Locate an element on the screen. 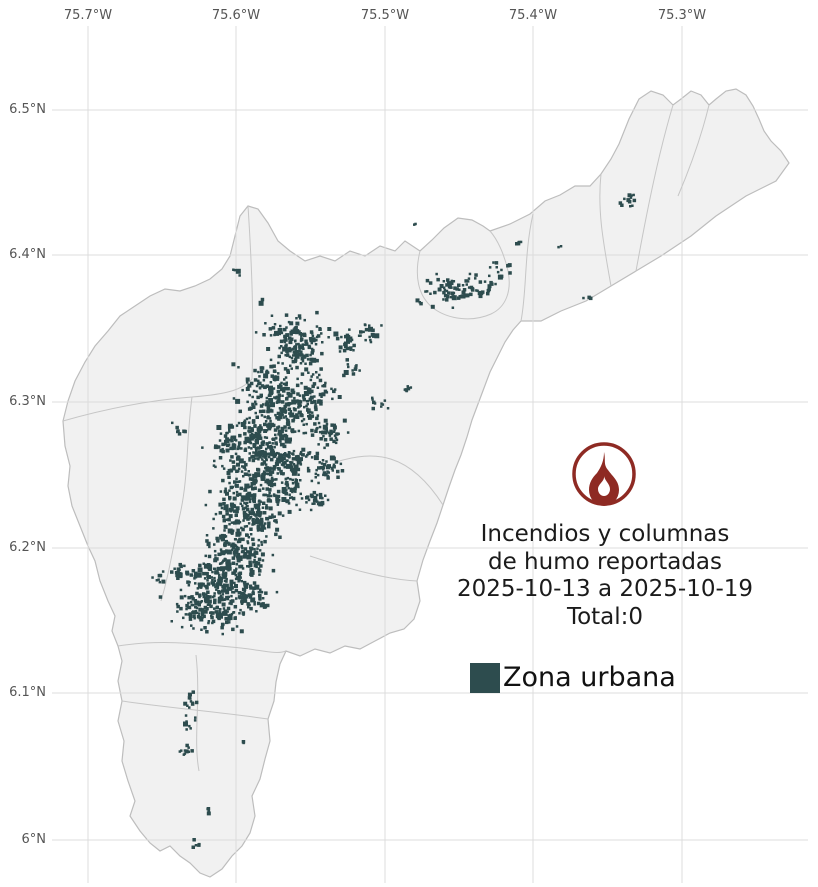 The width and height of the screenshot is (818, 887). y-tick-label: 6.1°N is located at coordinates (27, 692).